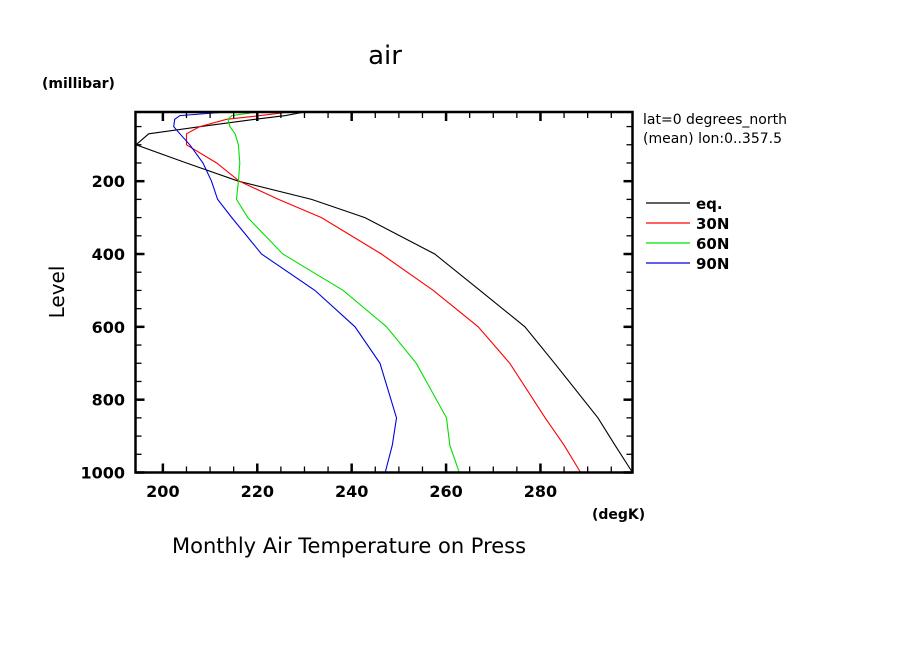  What do you see at coordinates (349, 546) in the screenshot?
I see `chart-subtitle: Monthly Air Temperature on Press` at bounding box center [349, 546].